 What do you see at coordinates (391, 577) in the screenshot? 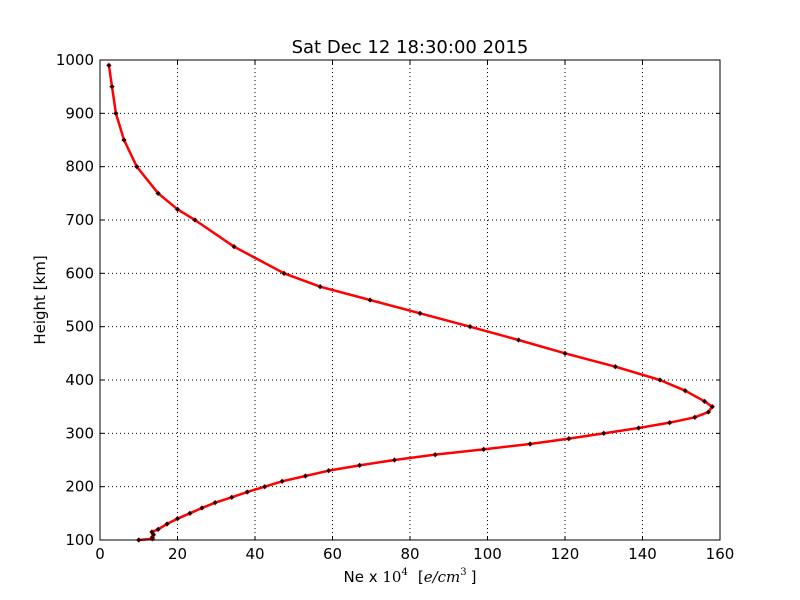
I see `x-label-base: 10` at bounding box center [391, 577].